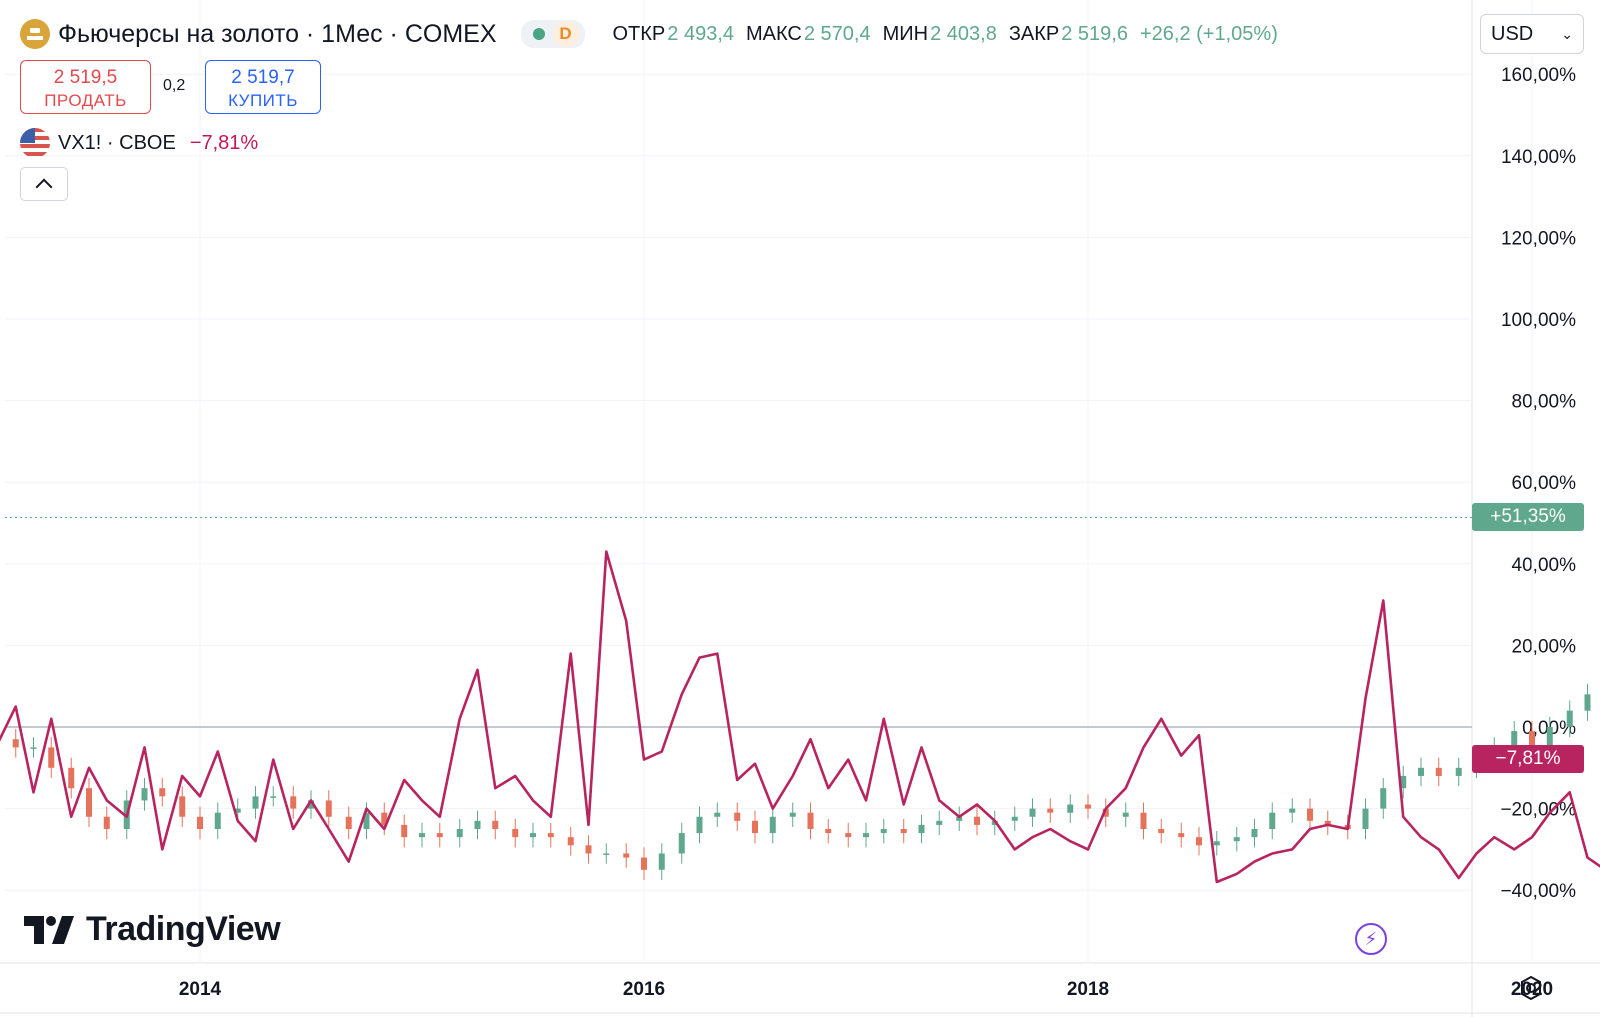  What do you see at coordinates (263, 100) in the screenshot?
I see `buy-label: КУПИТЬ` at bounding box center [263, 100].